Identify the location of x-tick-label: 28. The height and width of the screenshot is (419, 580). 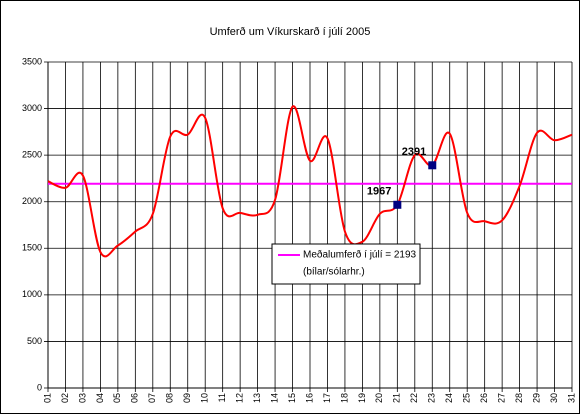
(519, 398).